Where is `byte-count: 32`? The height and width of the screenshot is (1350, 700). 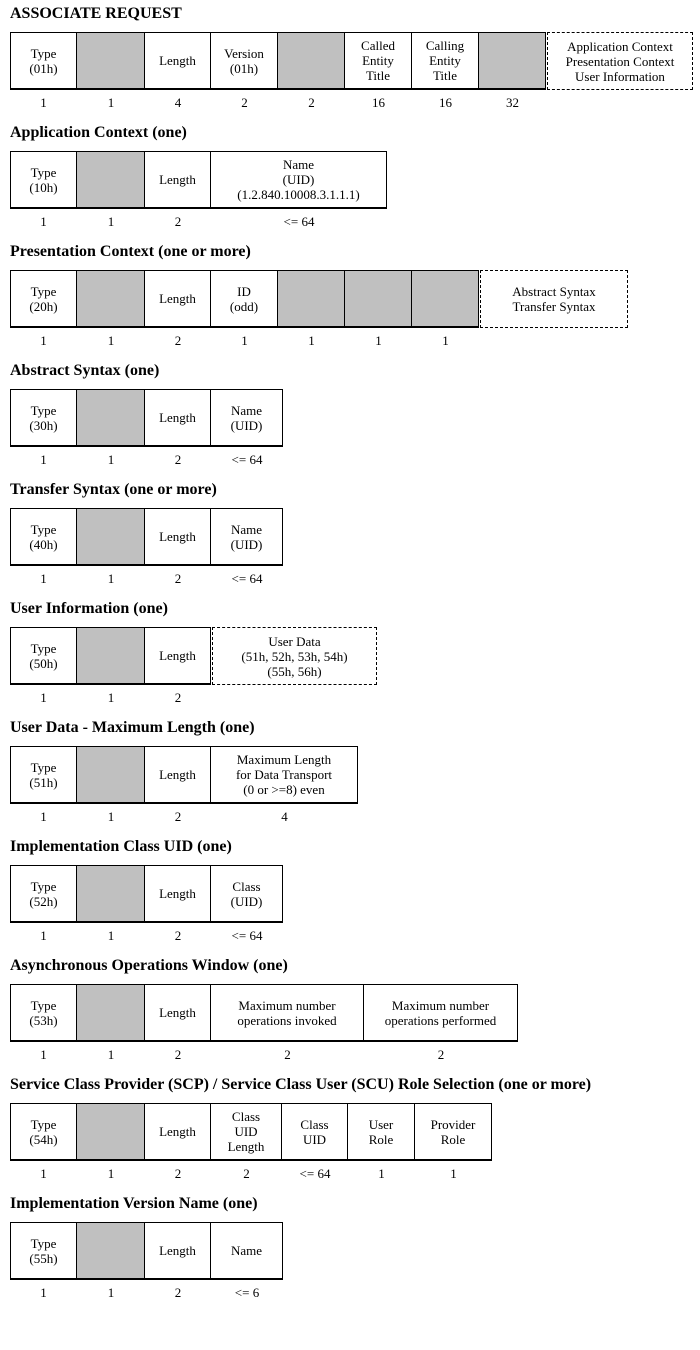 byte-count: 32 is located at coordinates (512, 102).